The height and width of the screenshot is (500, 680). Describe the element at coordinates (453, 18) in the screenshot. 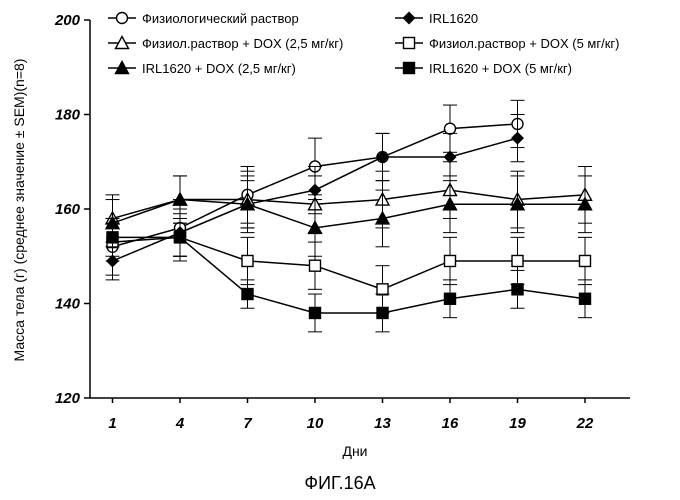

I see `legend-label: IRL1620` at that location.